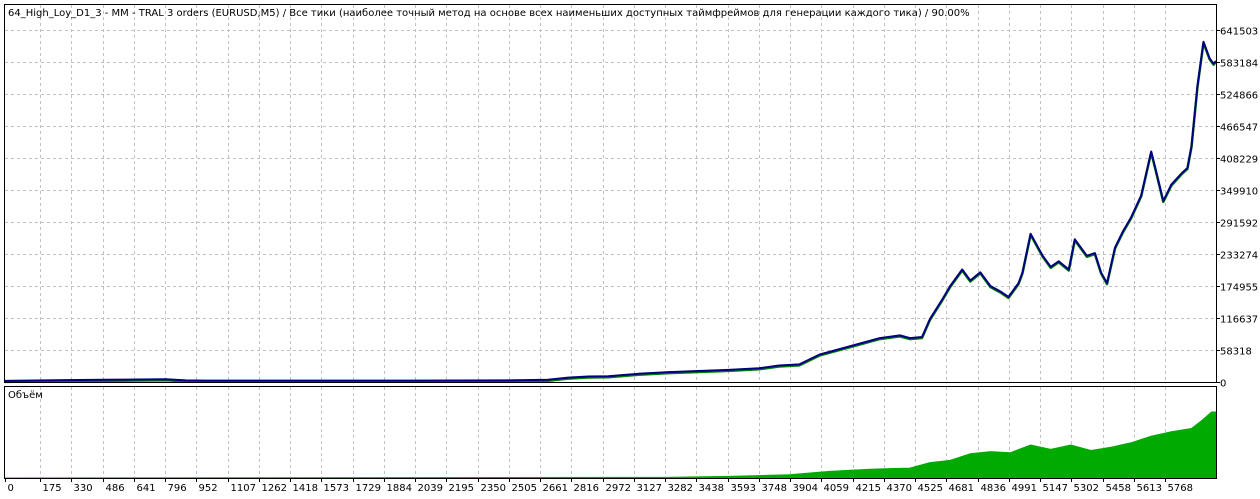  Describe the element at coordinates (1024, 488) in the screenshot. I see `x-tick-label: 4991` at that location.